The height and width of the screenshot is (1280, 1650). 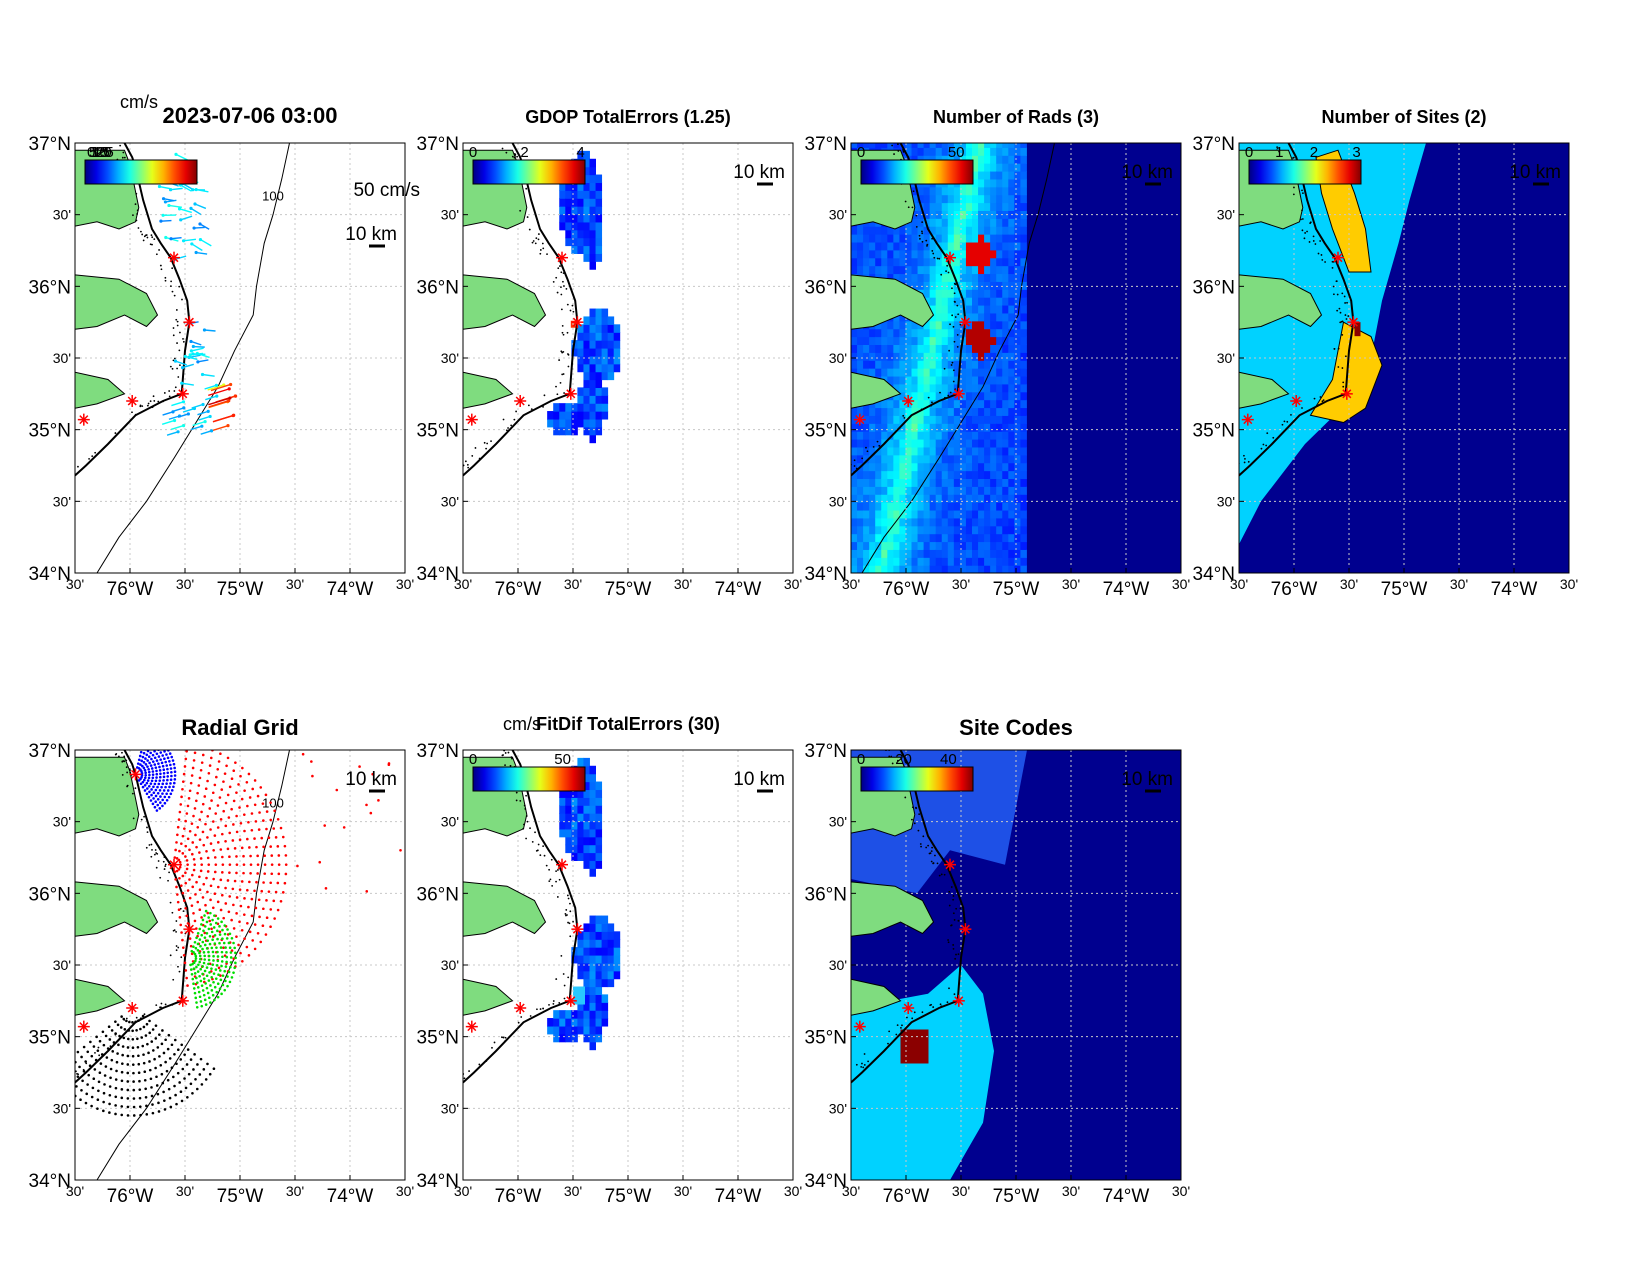 What do you see at coordinates (183, 240) in the screenshot?
I see `current-vector-head` at bounding box center [183, 240].